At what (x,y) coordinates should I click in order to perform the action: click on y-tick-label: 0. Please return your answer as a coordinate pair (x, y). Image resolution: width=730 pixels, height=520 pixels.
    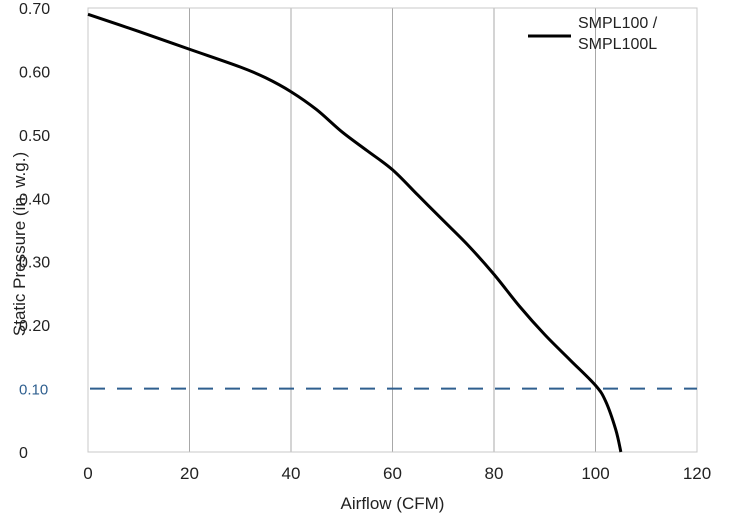
    Looking at the image, I should click on (23, 453).